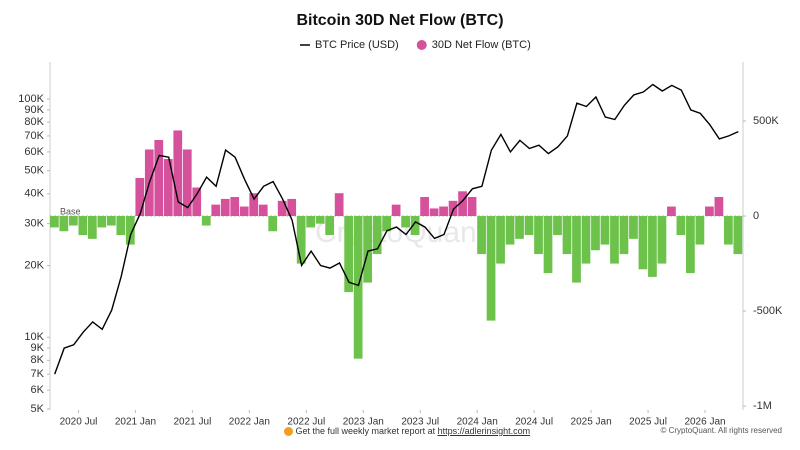 This screenshot has height=450, width=800. Describe the element at coordinates (477, 422) in the screenshot. I see `x-tick-label: 2024 Jan` at that location.